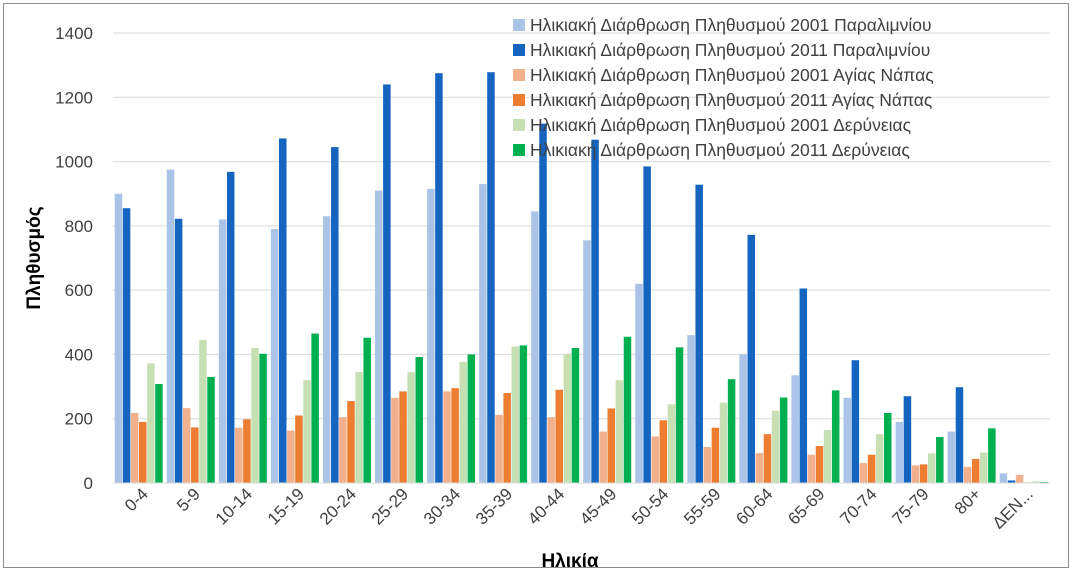 This screenshot has width=1075, height=572. Describe the element at coordinates (650, 506) in the screenshot. I see `x-tick-label: 50-54` at that location.